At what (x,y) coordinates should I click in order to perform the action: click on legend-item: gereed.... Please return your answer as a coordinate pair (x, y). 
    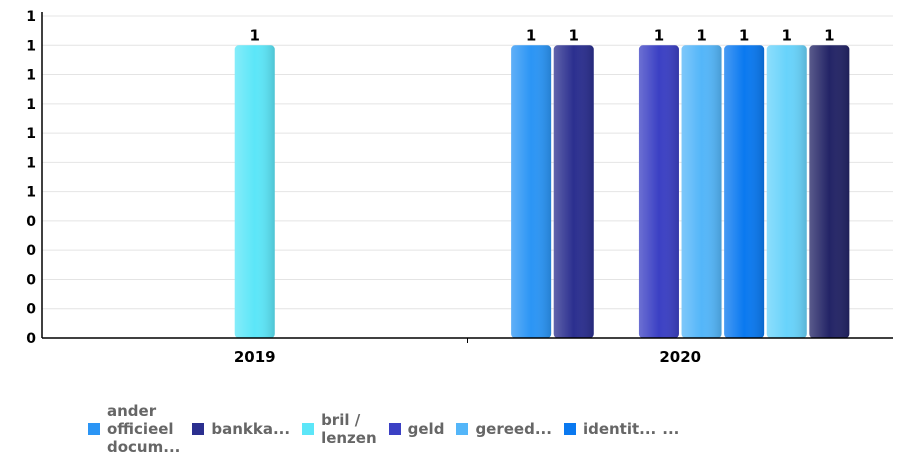
    Looking at the image, I should click on (504, 429).